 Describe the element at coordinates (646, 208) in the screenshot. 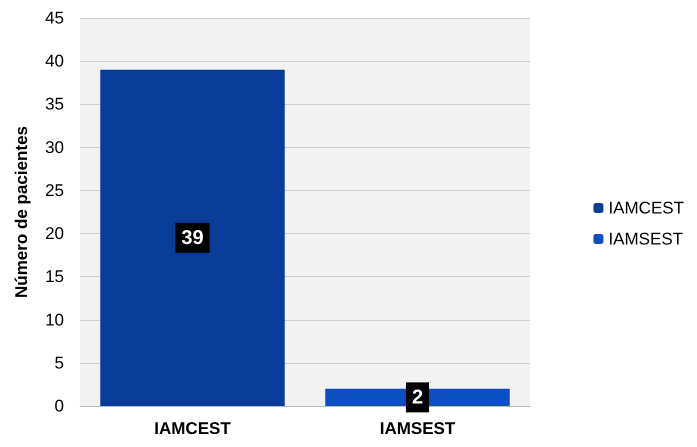

I see `legend-label: IAMCEST` at that location.